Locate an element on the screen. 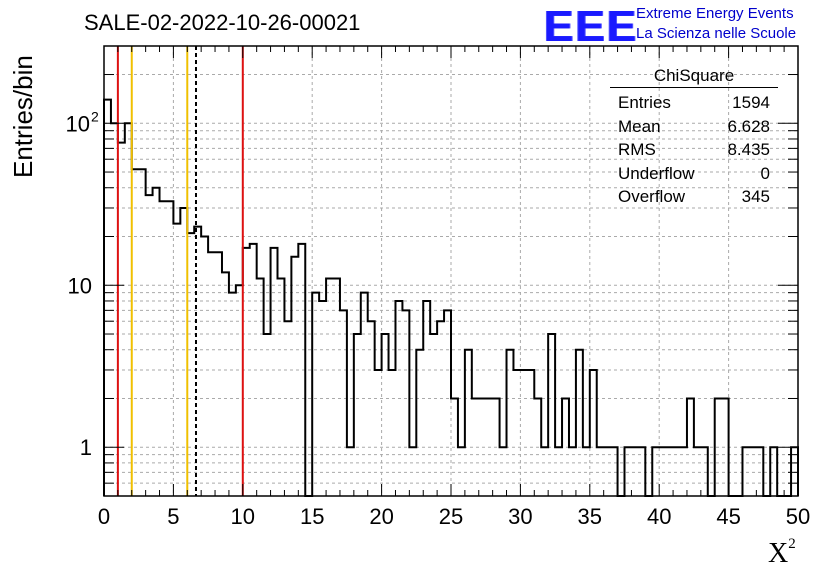 The width and height of the screenshot is (836, 572). x-tick-label: 30 is located at coordinates (520, 516).